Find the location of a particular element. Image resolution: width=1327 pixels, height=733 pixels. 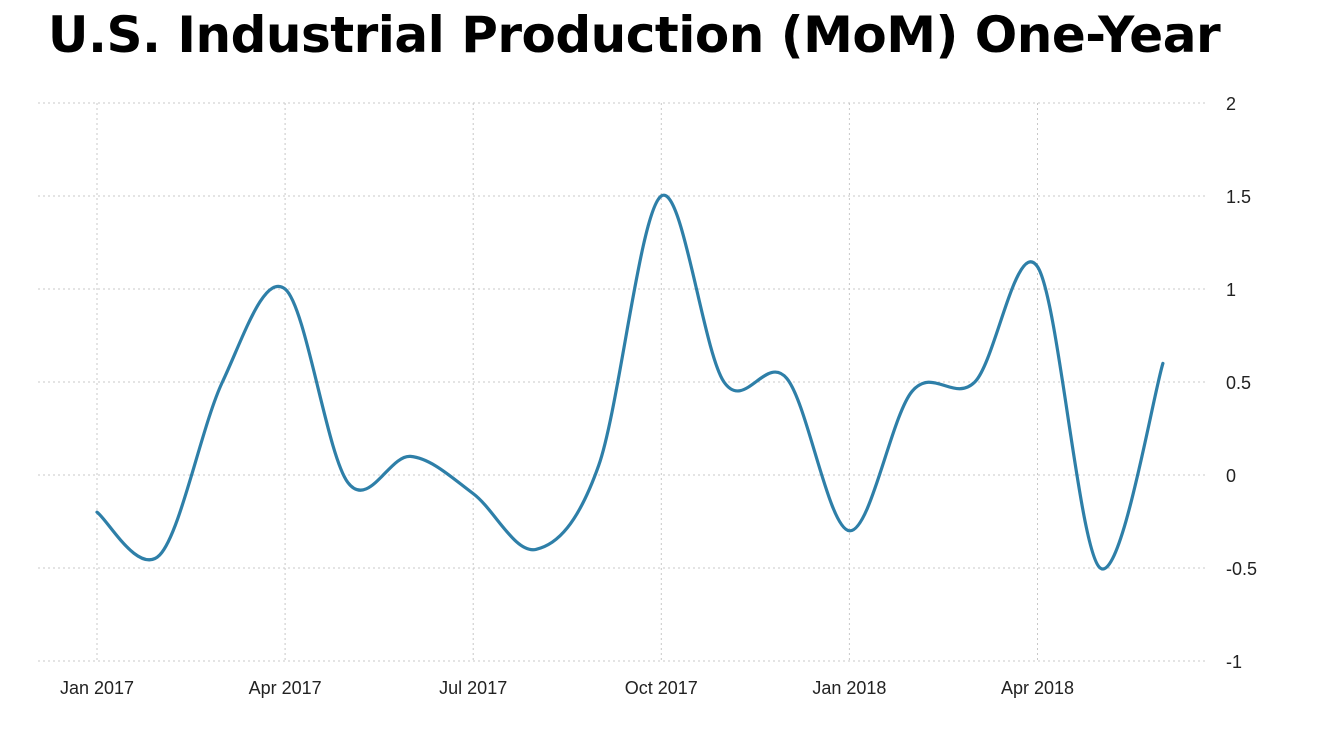

y-tick-label: -1 is located at coordinates (1234, 662).